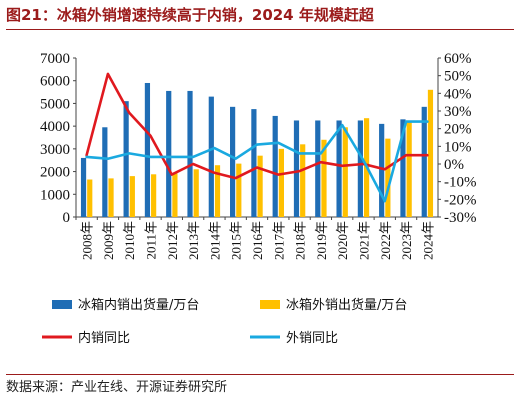 This screenshot has height=404, width=520. I want to click on left-tick-label: 5000, so click(55, 104).